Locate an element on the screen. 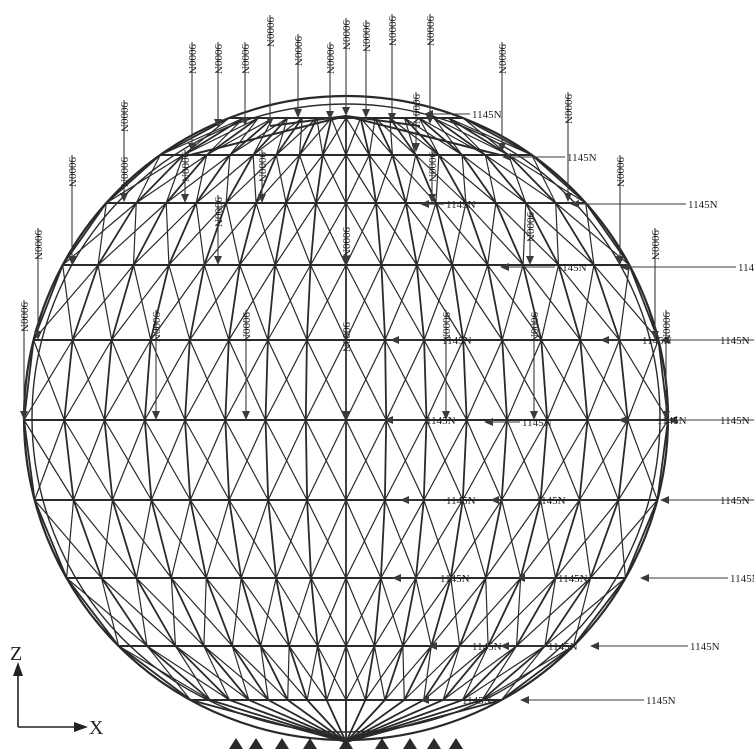 The width and height of the screenshot is (754, 756). apex-member is located at coordinates (268, 135).